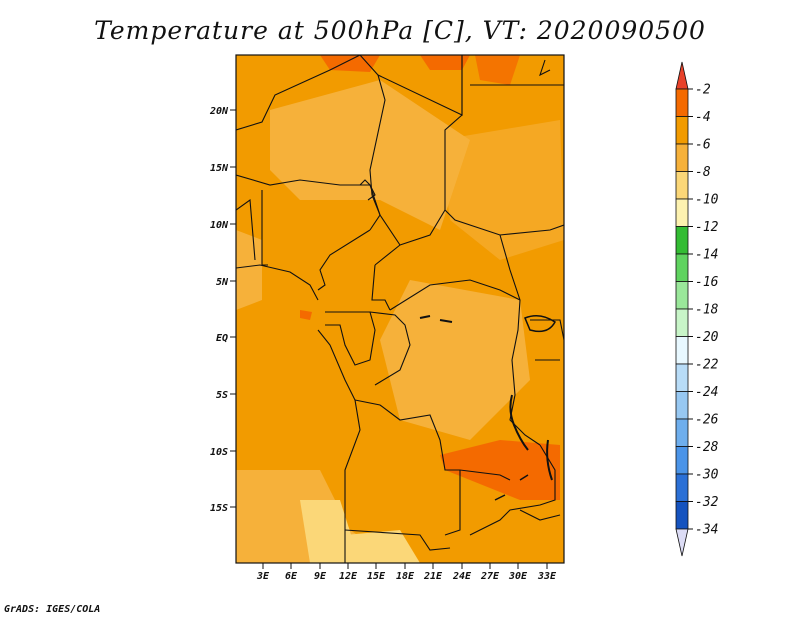 The height and width of the screenshot is (618, 800). I want to click on lat-label-15n: 15N, so click(219, 168).